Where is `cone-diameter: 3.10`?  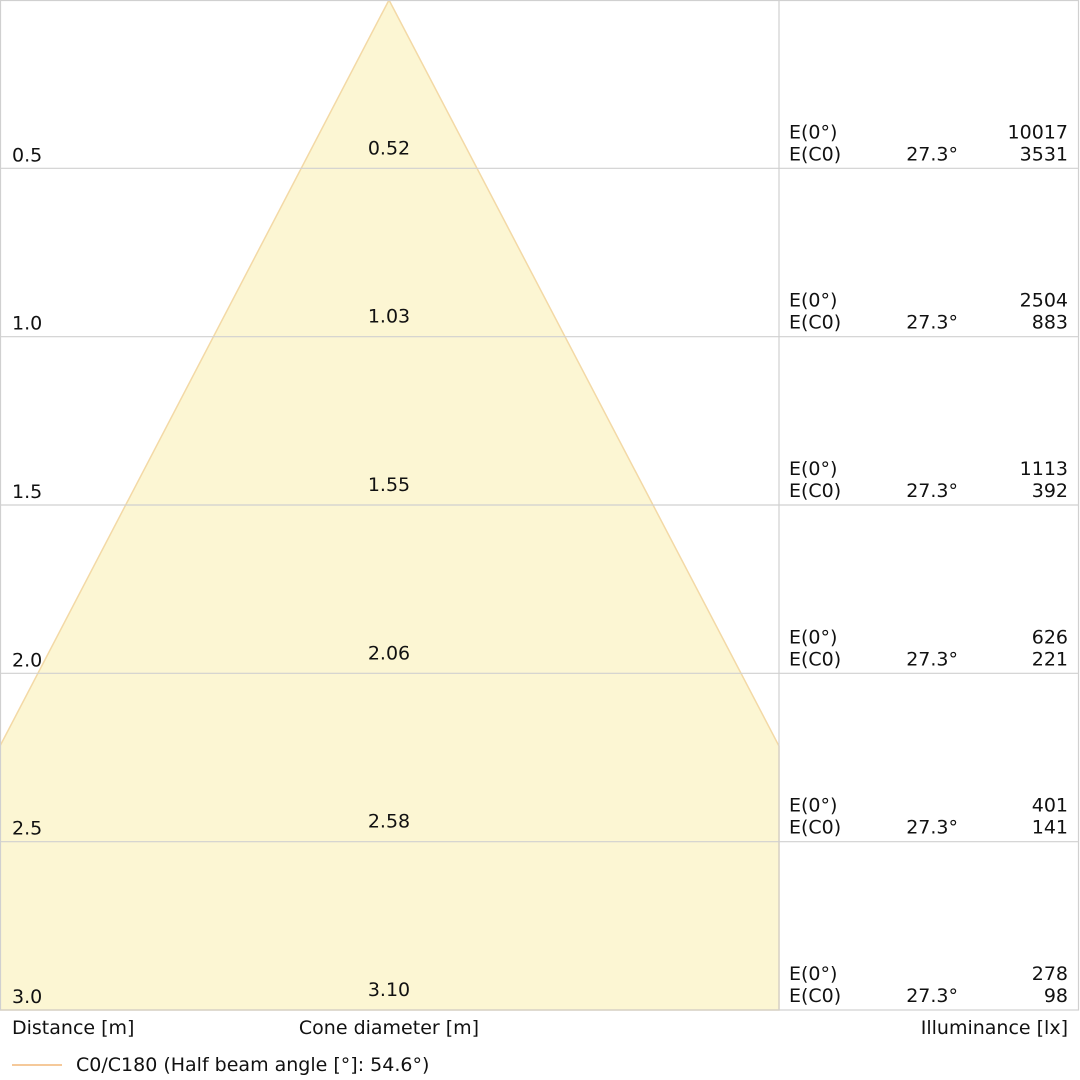 cone-diameter: 3.10 is located at coordinates (389, 990).